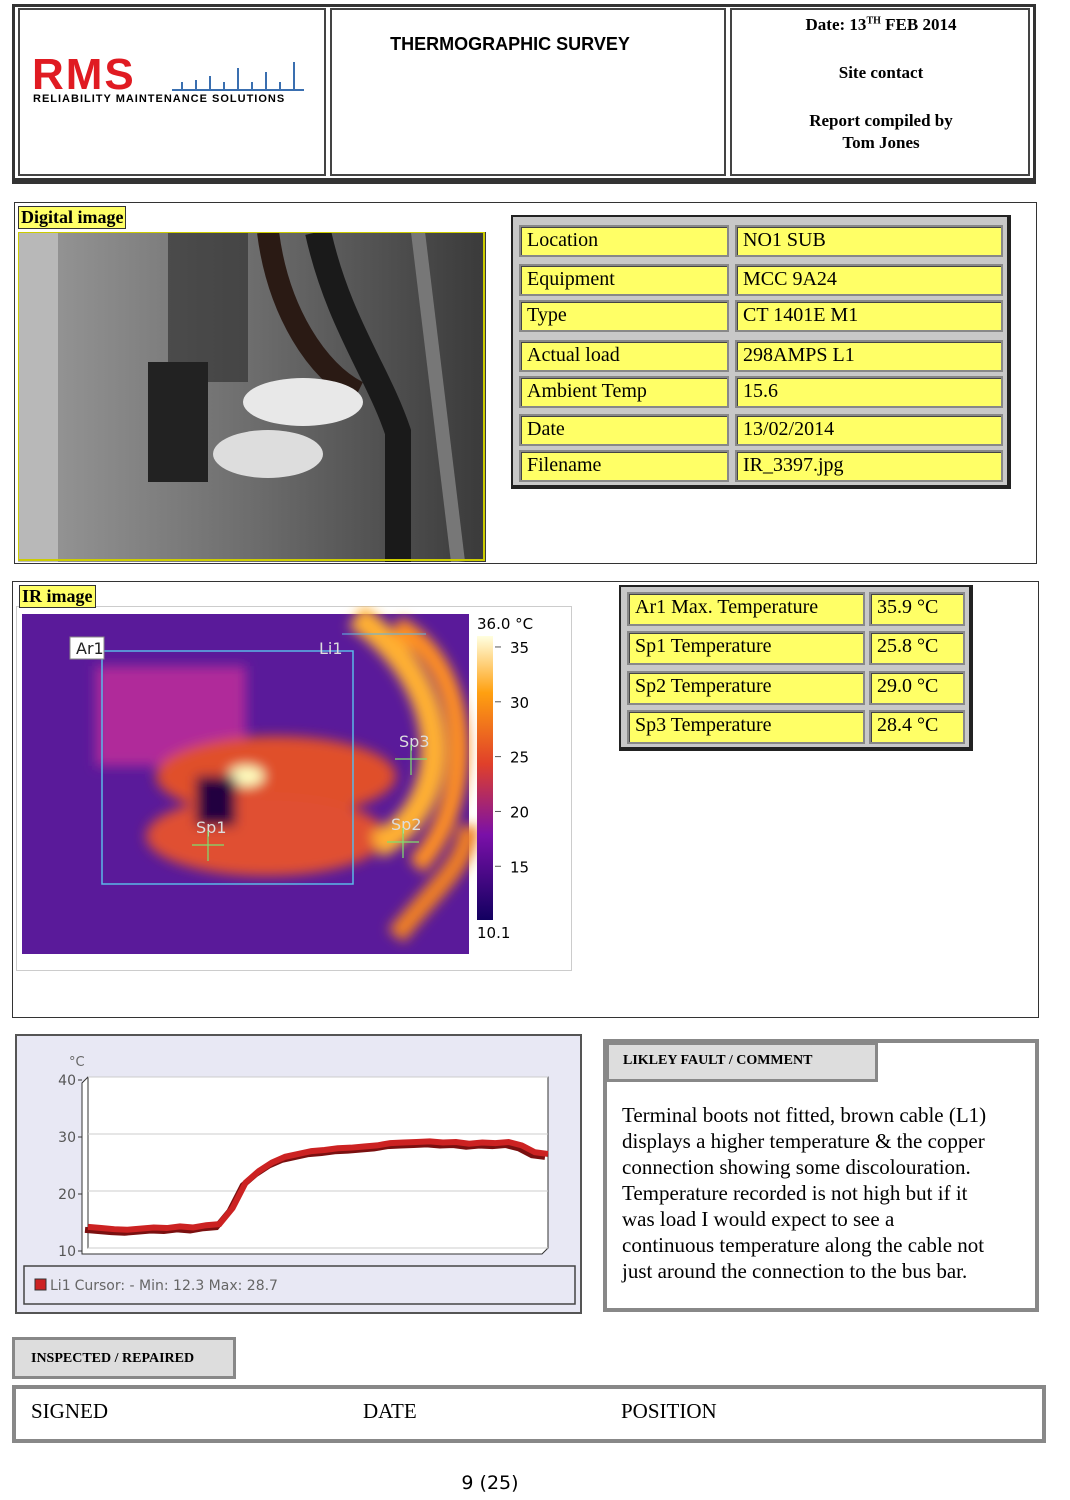  I want to click on scale-max: 36.0 °C, so click(505, 624).